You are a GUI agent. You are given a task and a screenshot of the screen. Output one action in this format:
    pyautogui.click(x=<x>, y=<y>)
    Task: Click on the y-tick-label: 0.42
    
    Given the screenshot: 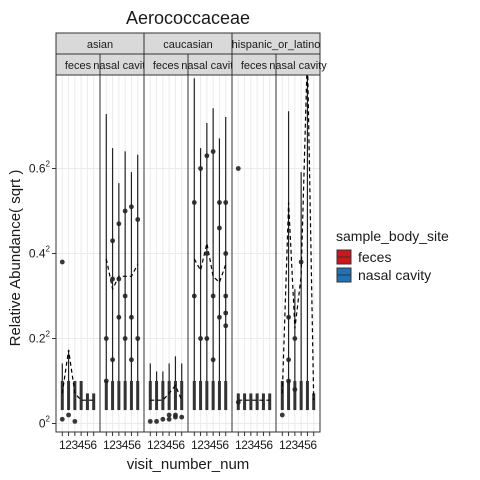 What is the action you would take?
    pyautogui.click(x=40, y=253)
    